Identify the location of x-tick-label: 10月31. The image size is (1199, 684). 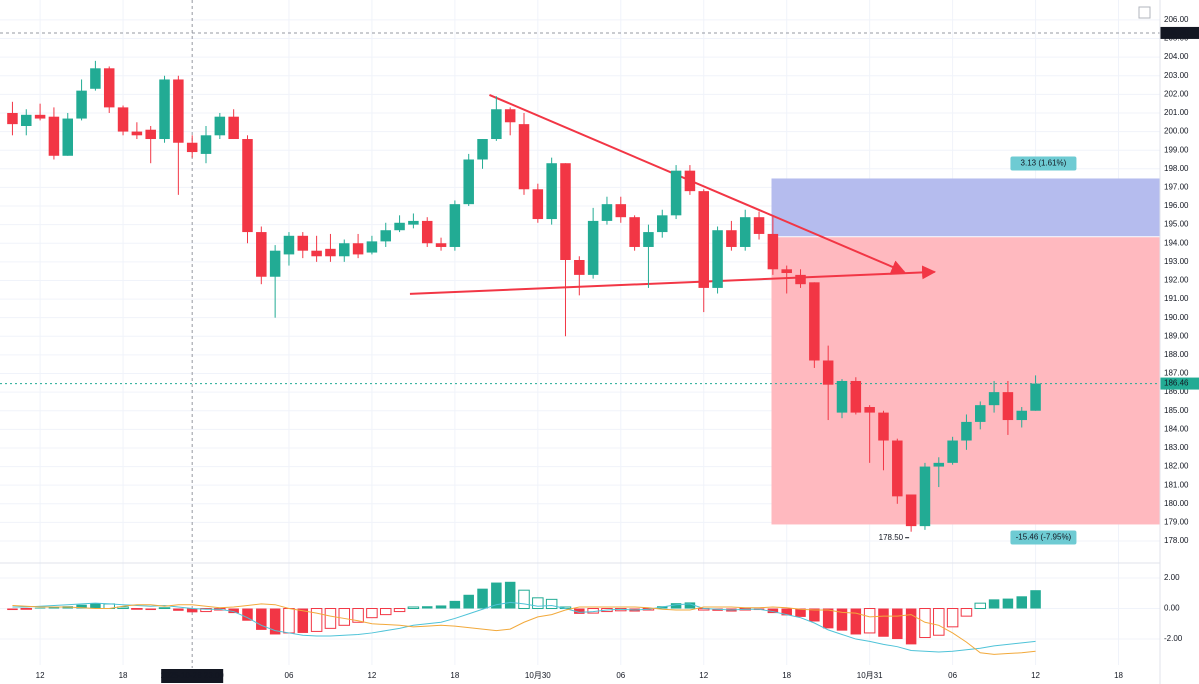
(870, 675).